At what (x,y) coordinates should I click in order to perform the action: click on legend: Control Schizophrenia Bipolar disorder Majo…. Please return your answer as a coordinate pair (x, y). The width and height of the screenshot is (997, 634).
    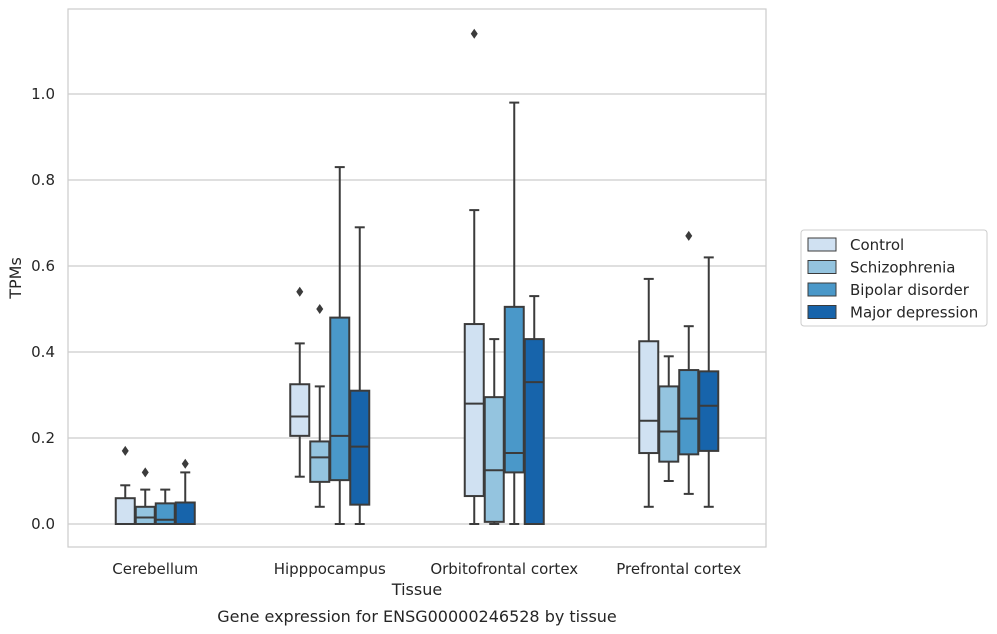
    Looking at the image, I should click on (894, 278).